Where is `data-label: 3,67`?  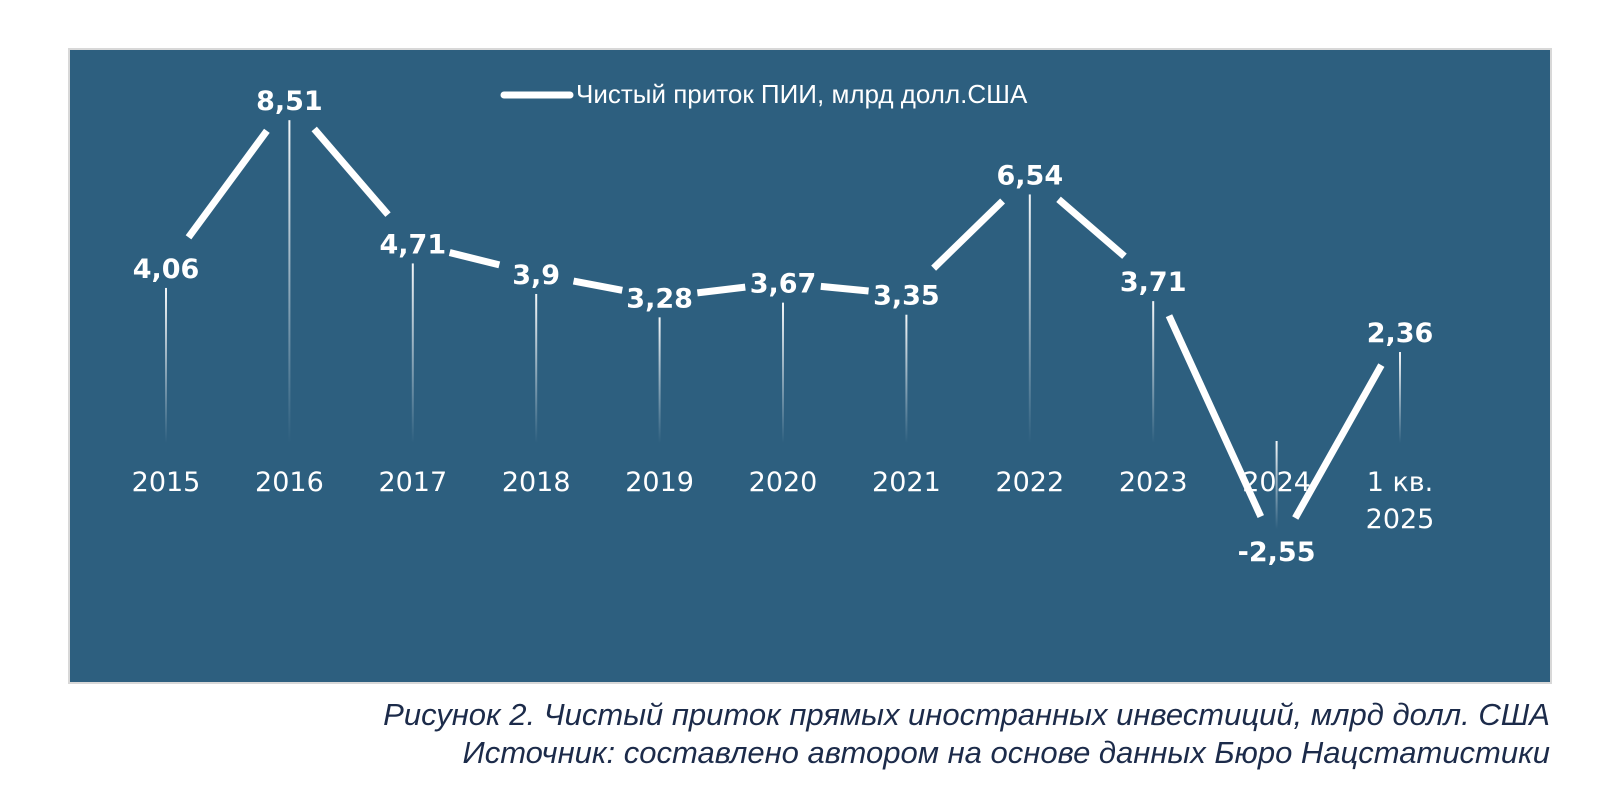
data-label: 3,67 is located at coordinates (783, 284).